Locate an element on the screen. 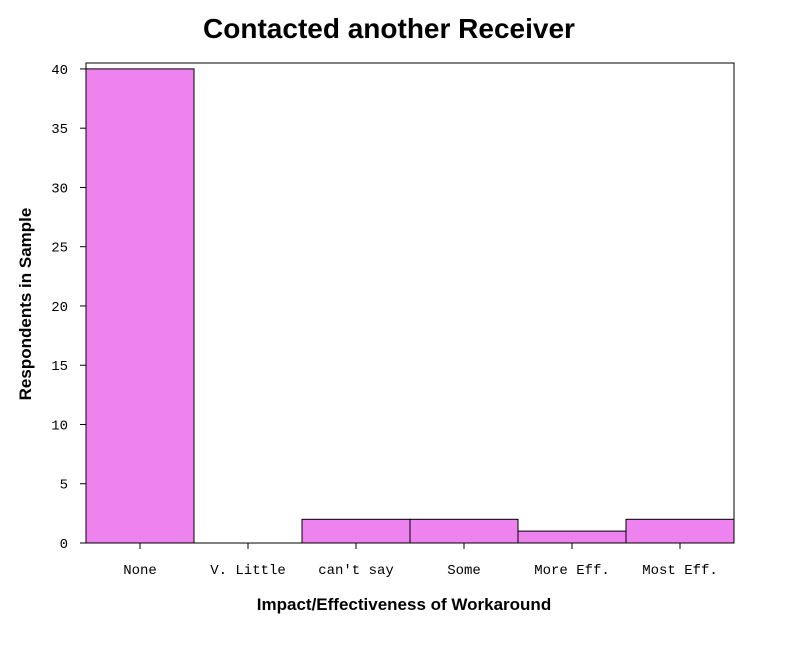  y-tick-label-5: 25 is located at coordinates (59, 249).